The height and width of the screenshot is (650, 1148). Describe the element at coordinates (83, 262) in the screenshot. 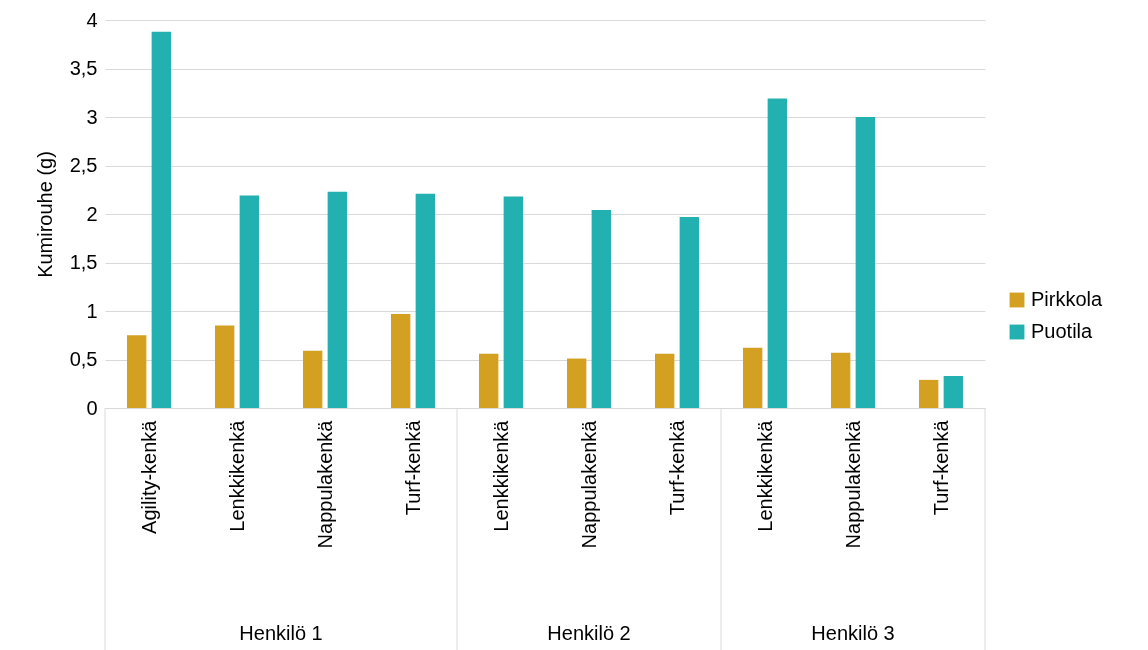

I see `y-tick-label: 1,5` at that location.